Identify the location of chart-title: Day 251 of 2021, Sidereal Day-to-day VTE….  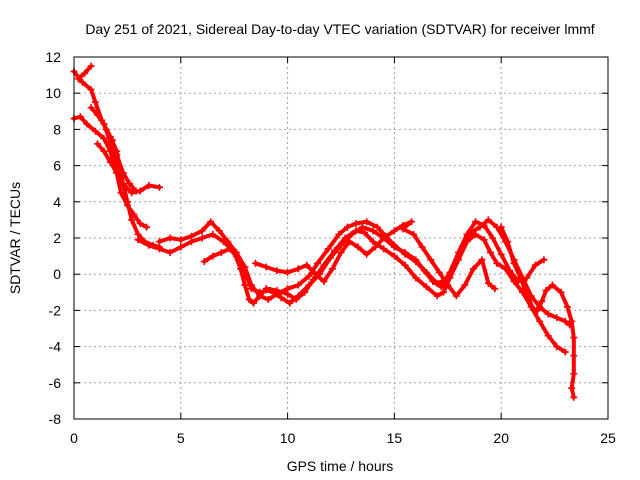
(339, 29).